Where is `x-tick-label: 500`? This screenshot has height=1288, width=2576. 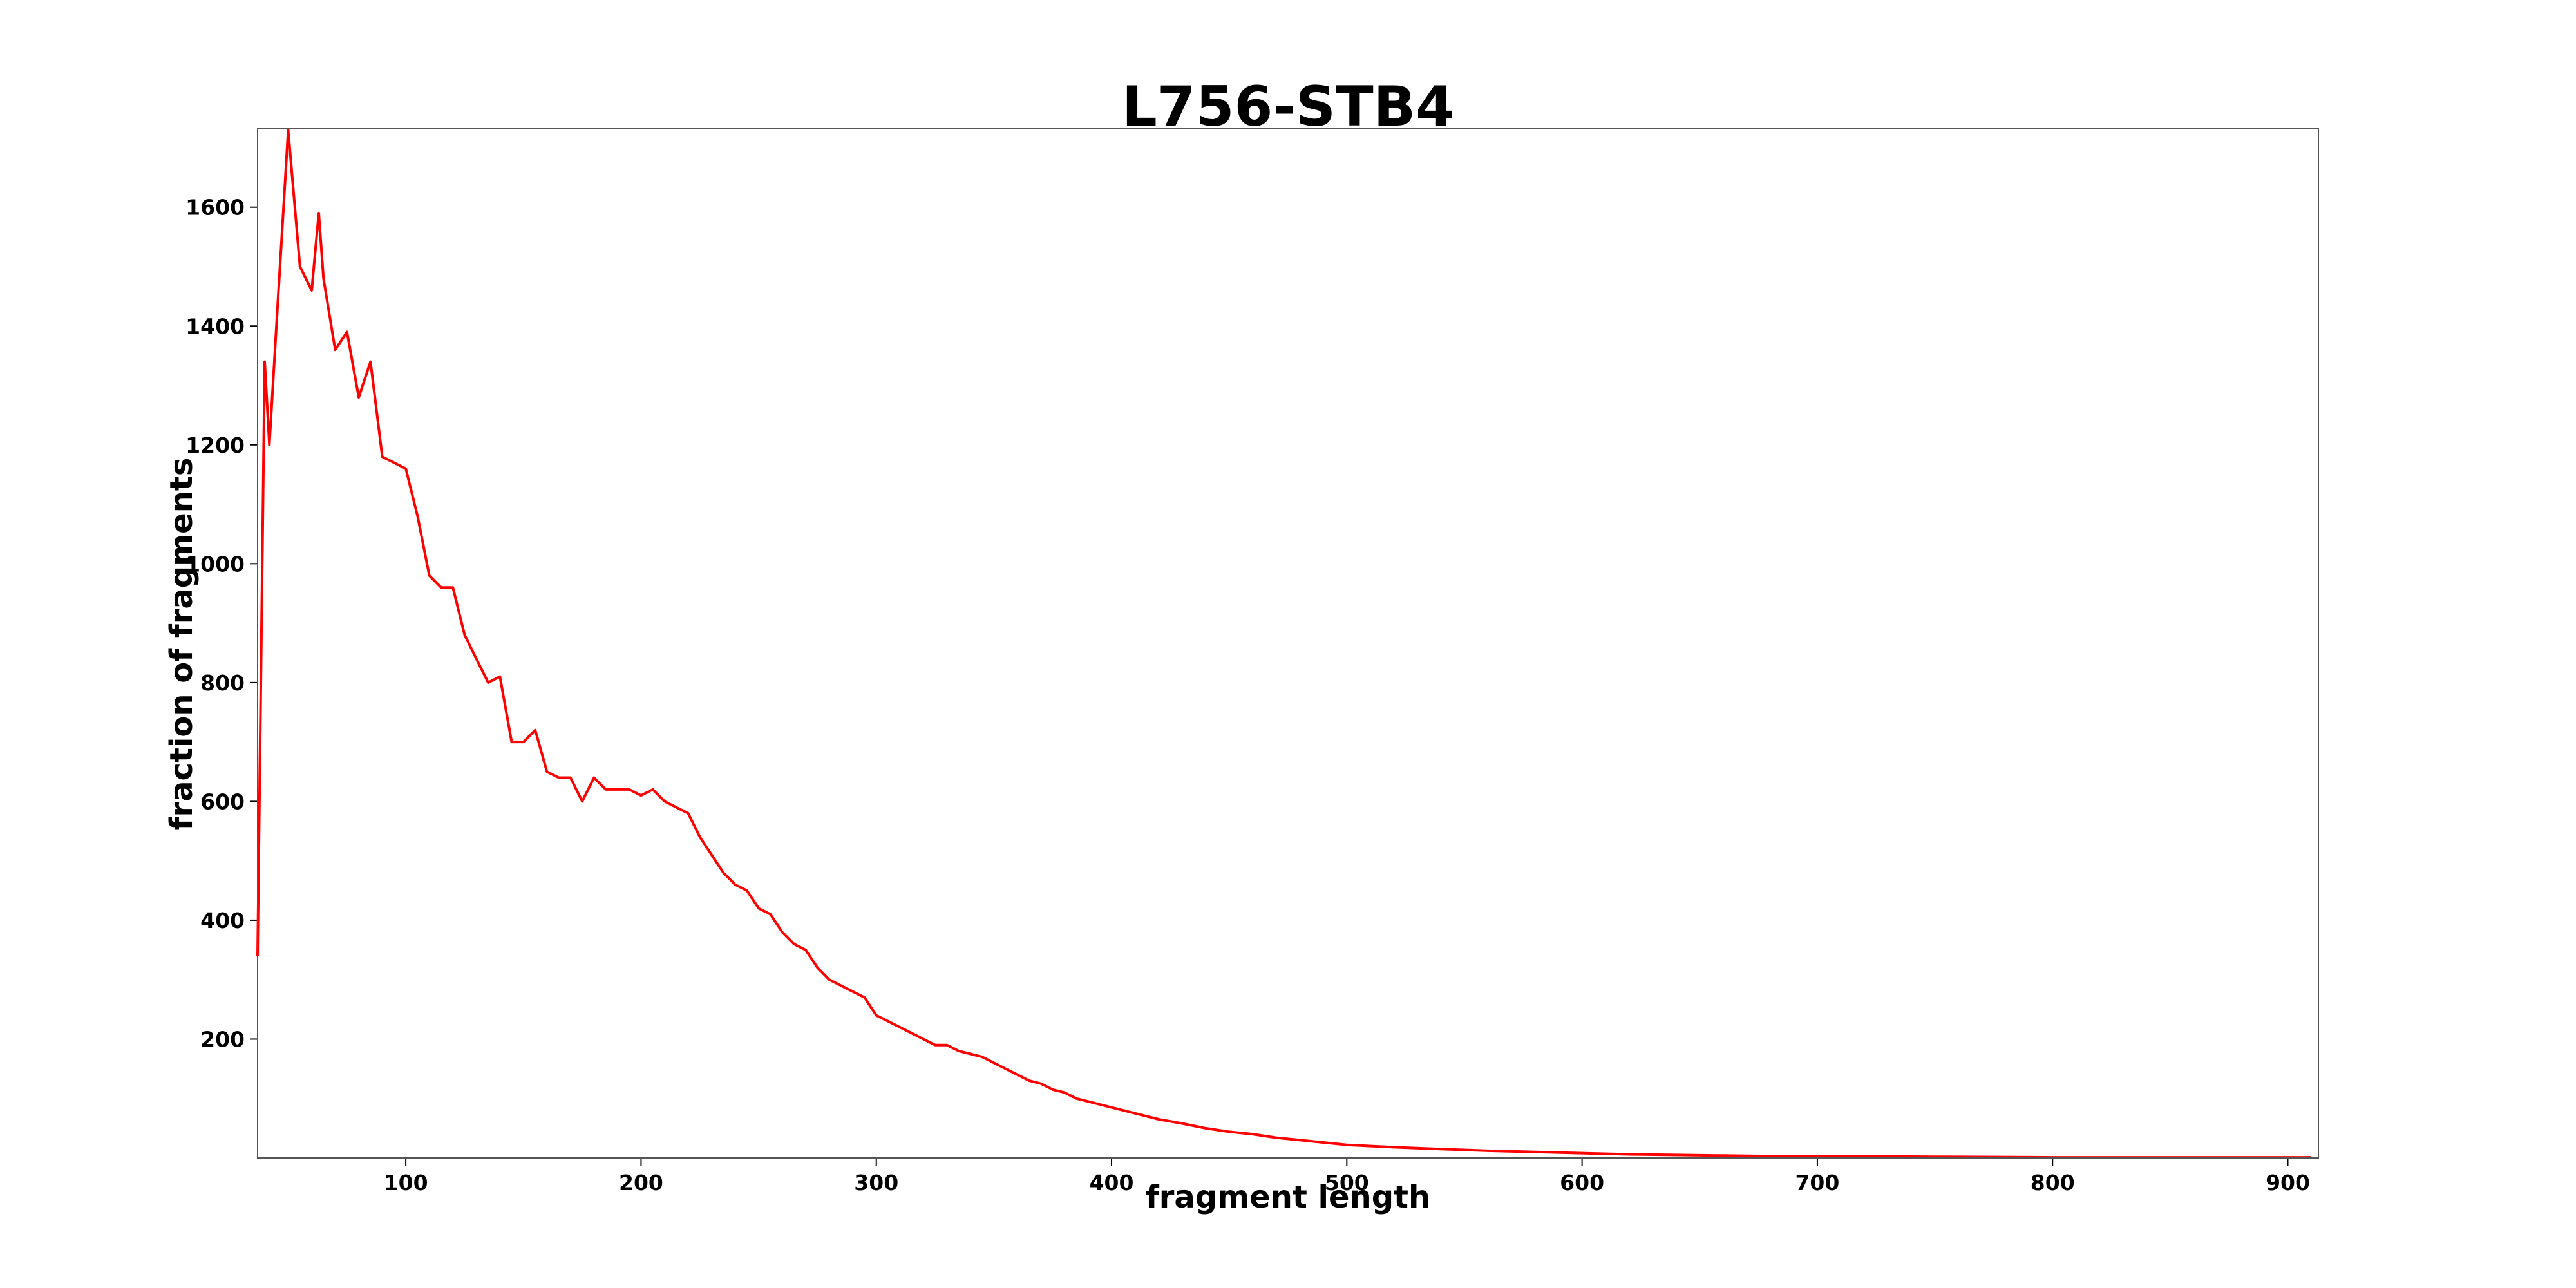 x-tick-label: 500 is located at coordinates (1347, 1182).